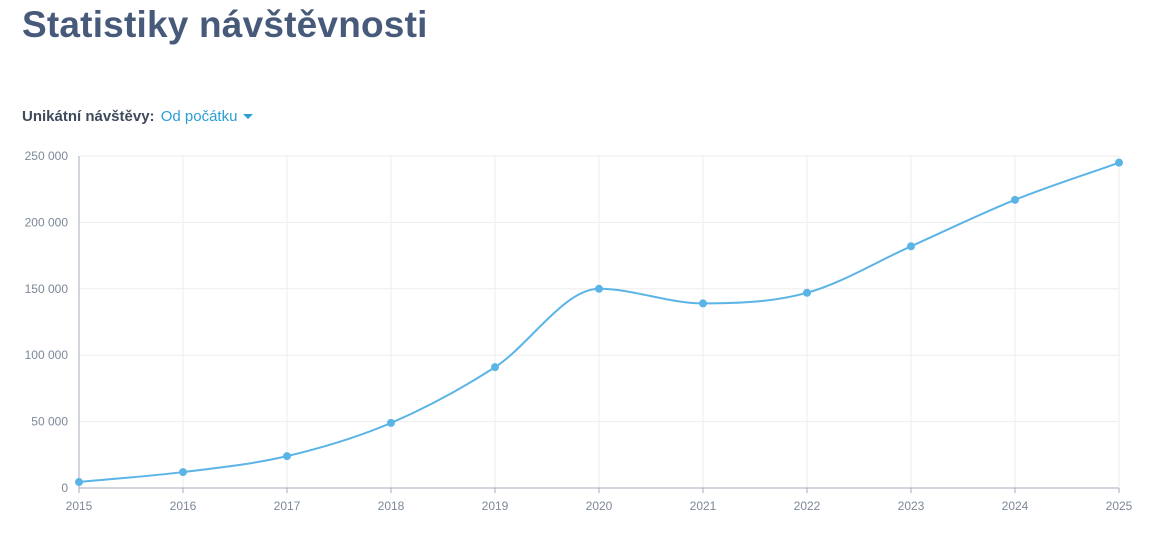 The height and width of the screenshot is (537, 1150). What do you see at coordinates (495, 506) in the screenshot?
I see `x-tick-label: 2019` at bounding box center [495, 506].